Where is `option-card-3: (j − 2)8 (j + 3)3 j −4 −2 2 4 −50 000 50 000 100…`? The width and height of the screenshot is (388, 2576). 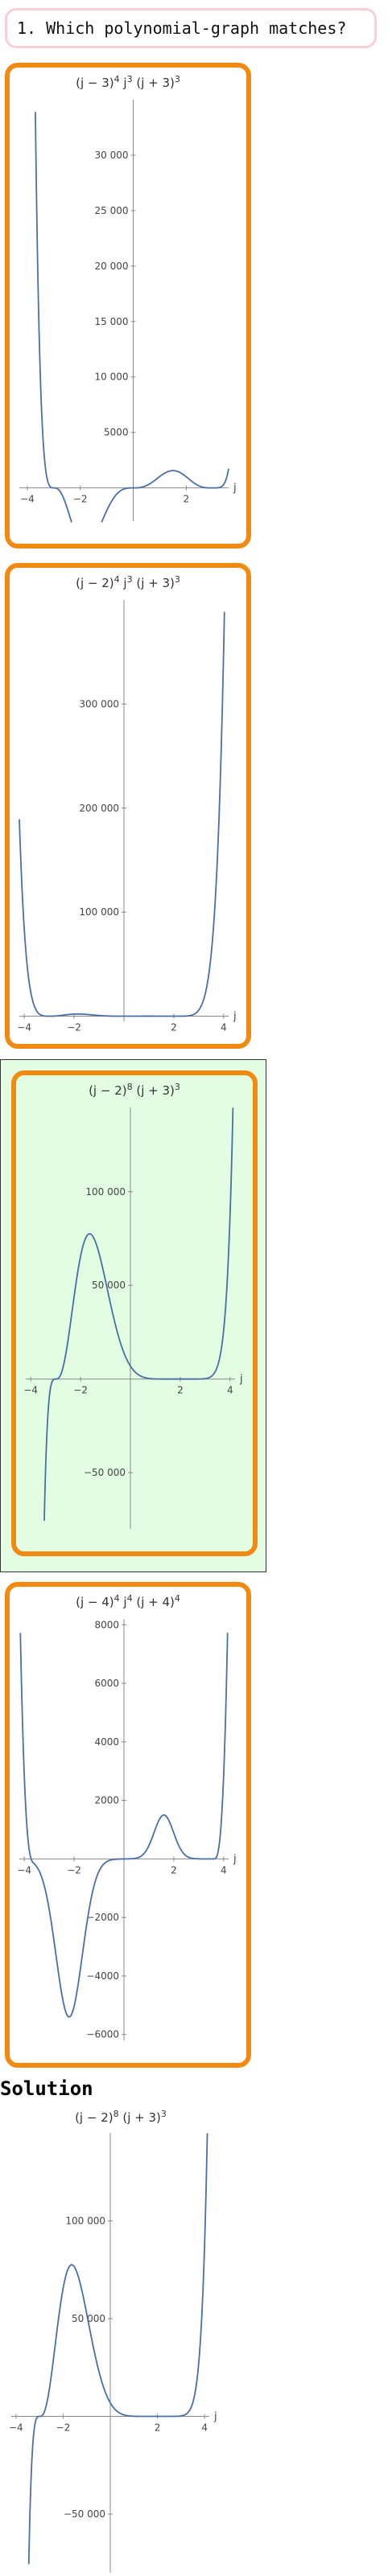 option-card-3: (j − 2)8 (j + 3)3 j −4 −2 2 4 −50 000 50 000 100… is located at coordinates (134, 1313).